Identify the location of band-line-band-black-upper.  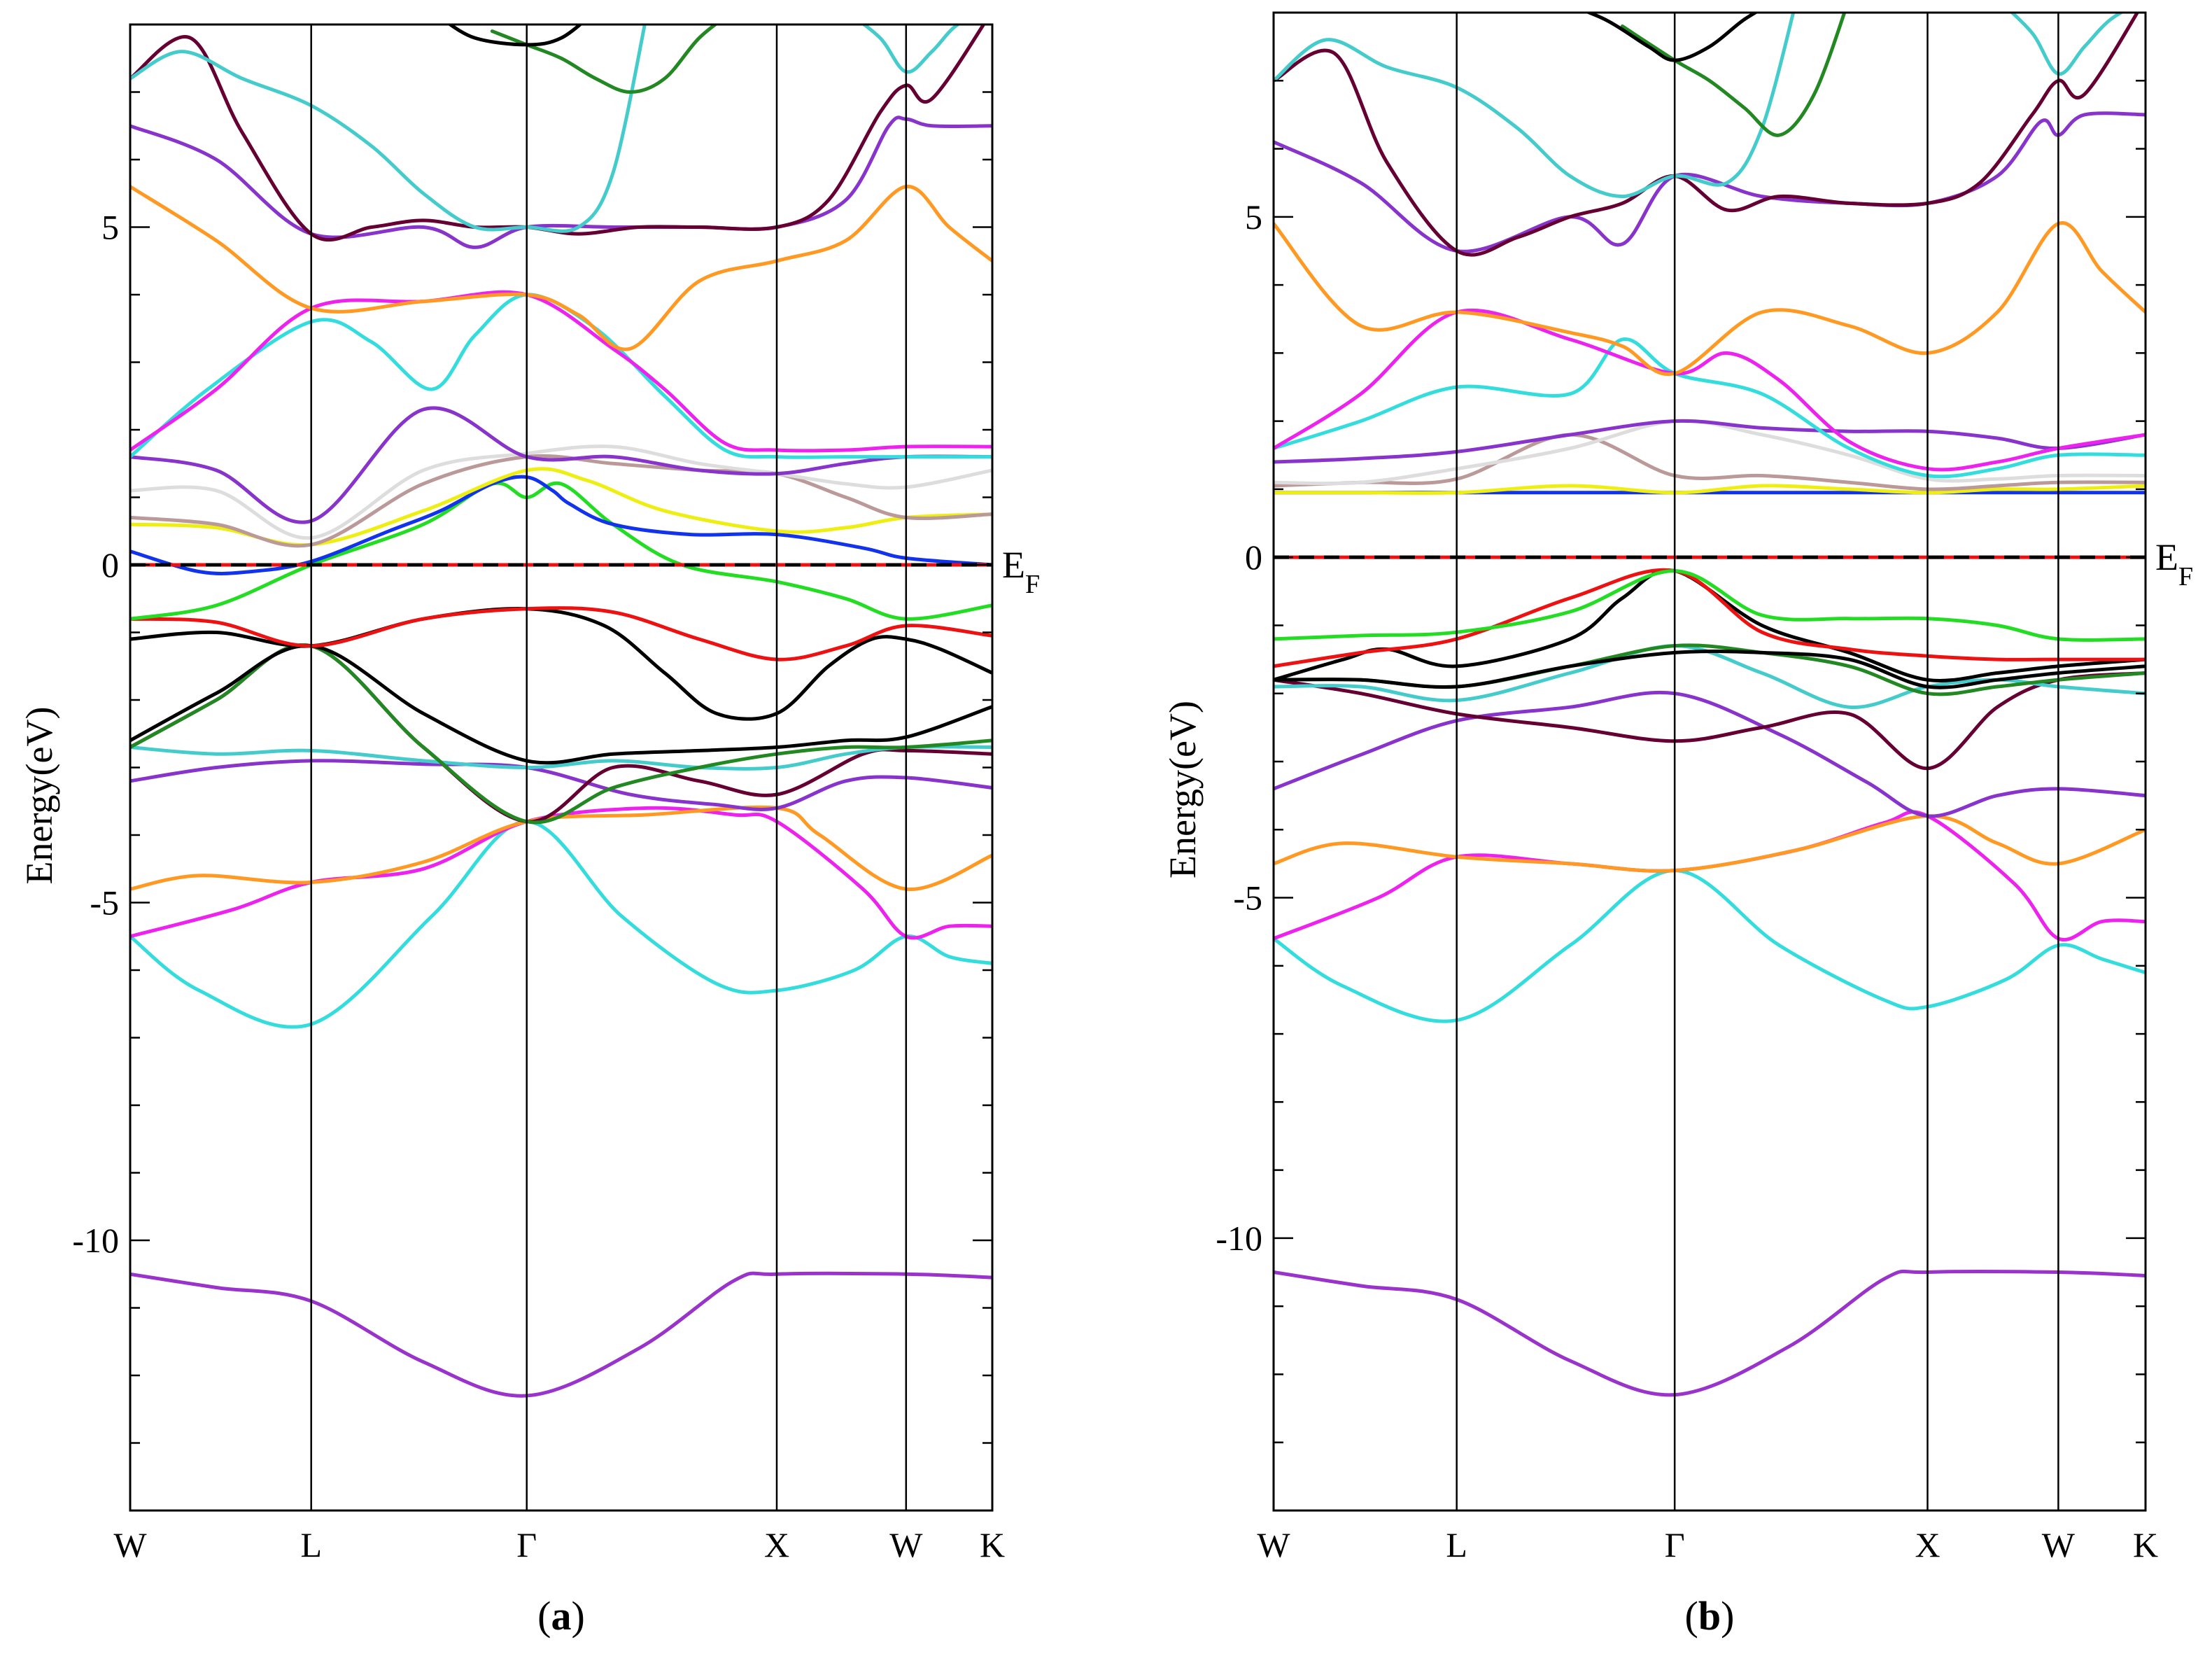
(1710, 669).